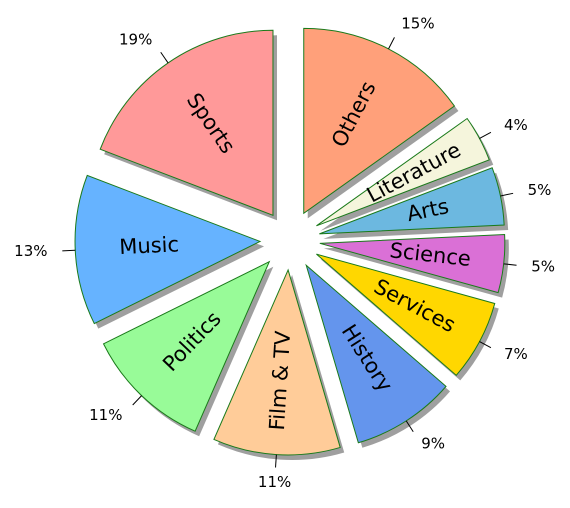 This screenshot has width=570, height=508. Describe the element at coordinates (135, 40) in the screenshot. I see `percent-label: 19%` at that location.